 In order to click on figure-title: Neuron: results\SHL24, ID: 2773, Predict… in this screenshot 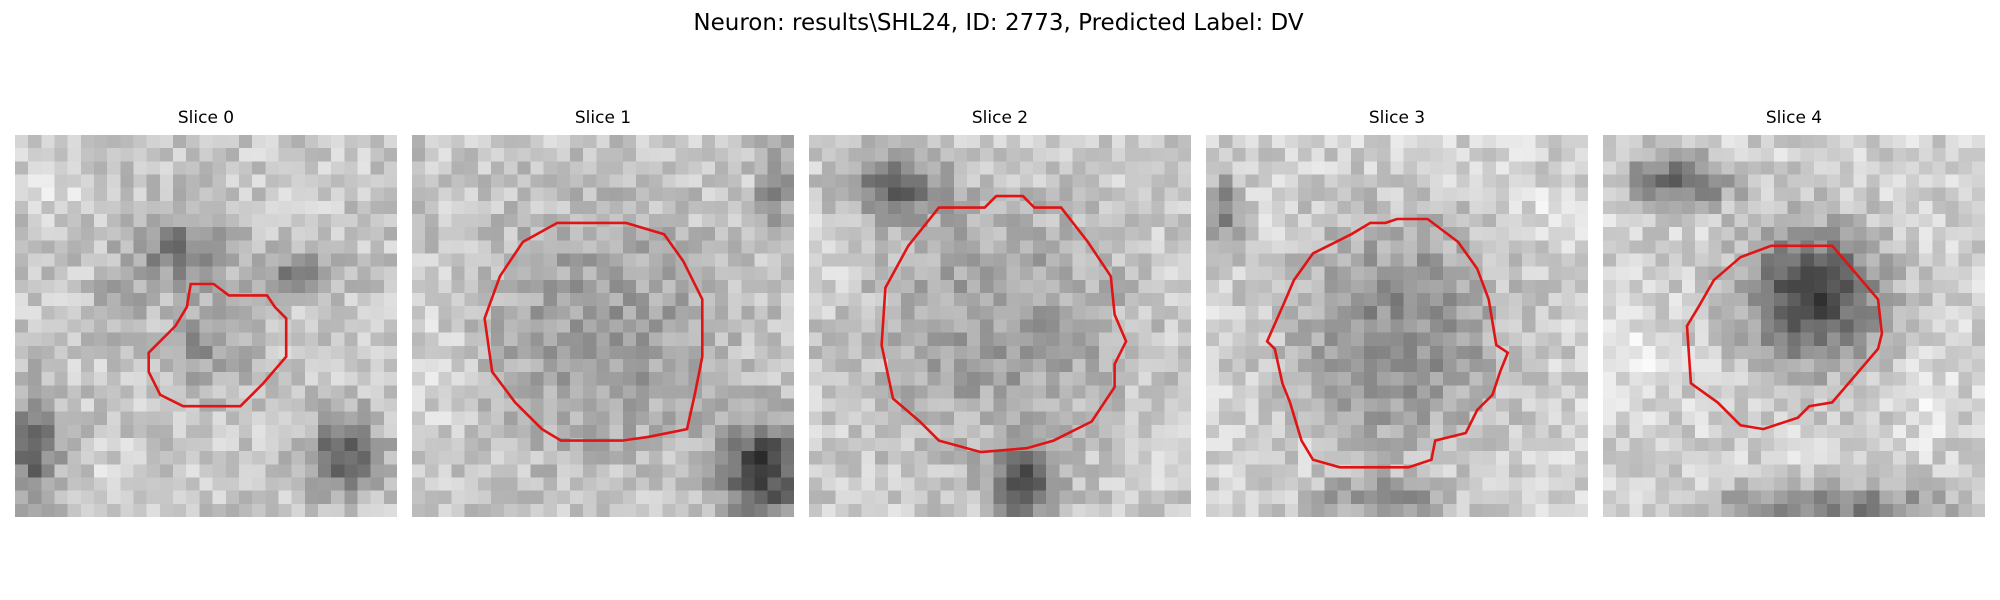, I will do `click(998, 23)`.